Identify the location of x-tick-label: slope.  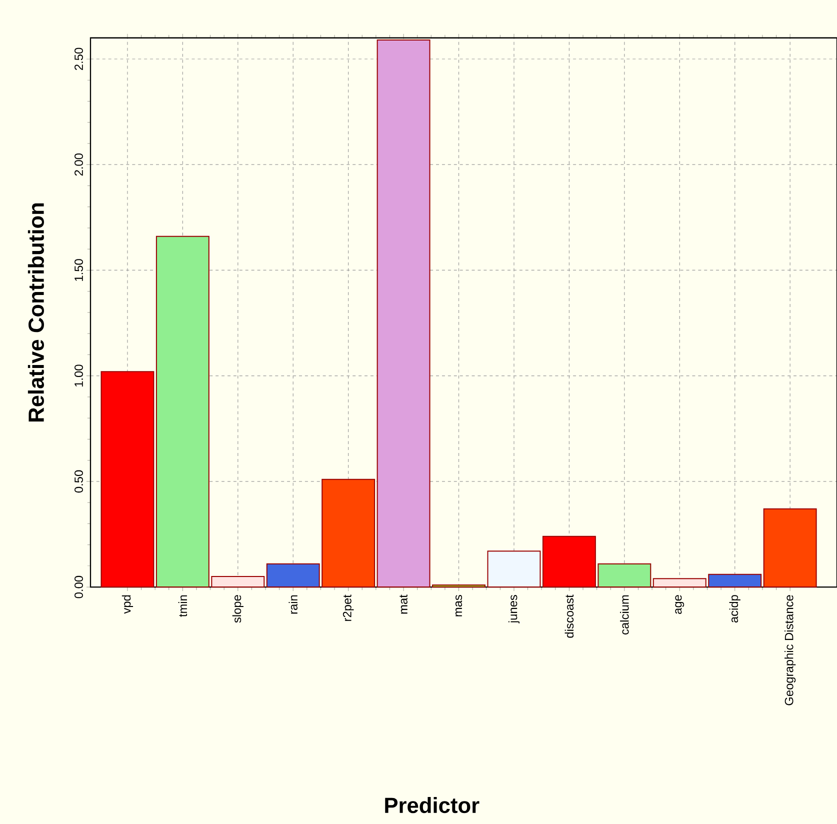
(238, 608).